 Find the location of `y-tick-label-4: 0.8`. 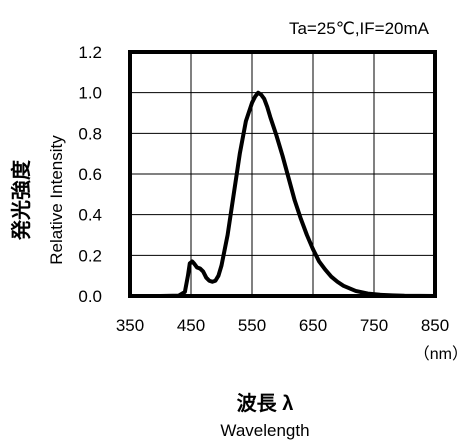

y-tick-label-4: 0.8 is located at coordinates (90, 133).